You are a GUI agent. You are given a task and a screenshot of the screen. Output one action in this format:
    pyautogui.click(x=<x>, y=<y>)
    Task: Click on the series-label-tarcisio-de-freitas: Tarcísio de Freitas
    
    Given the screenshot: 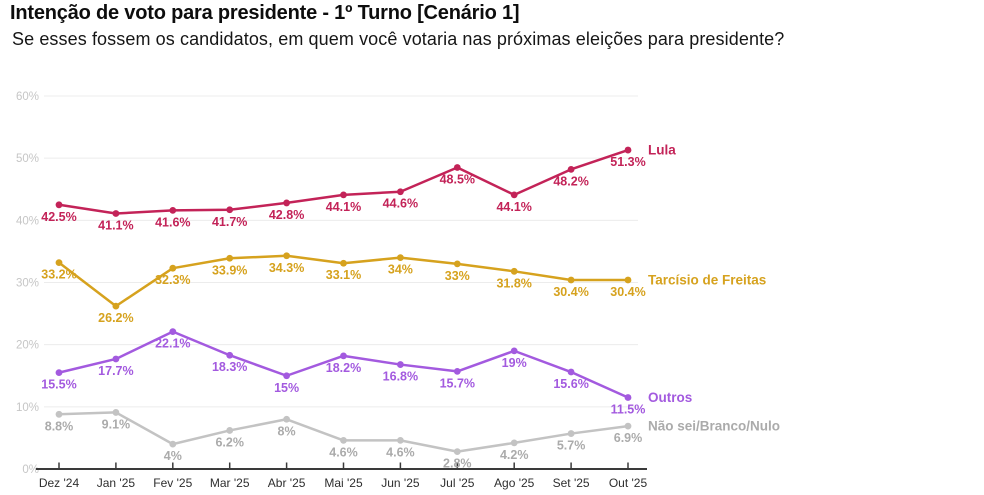 What is the action you would take?
    pyautogui.click(x=707, y=280)
    